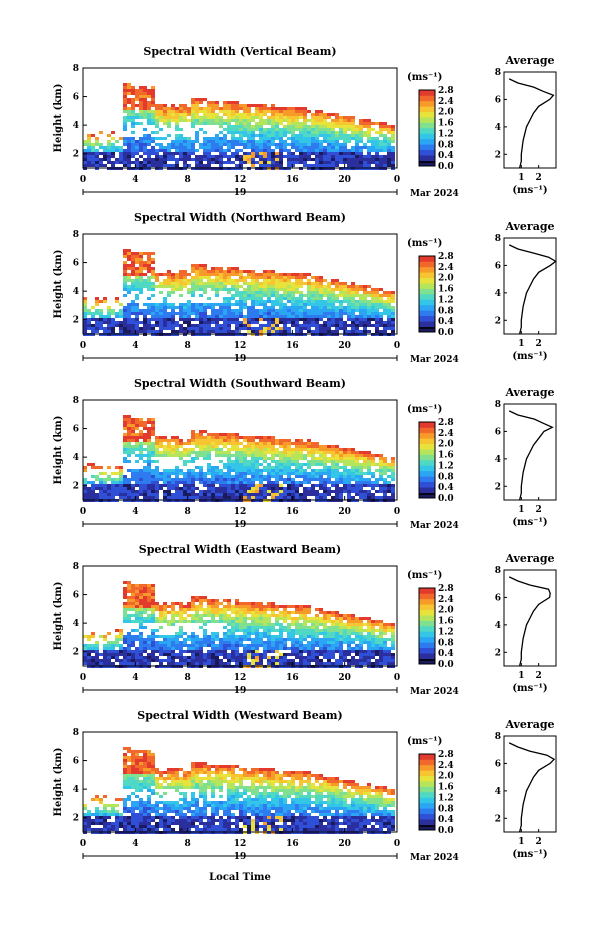  I want to click on x-tick-label: 16, so click(292, 180).